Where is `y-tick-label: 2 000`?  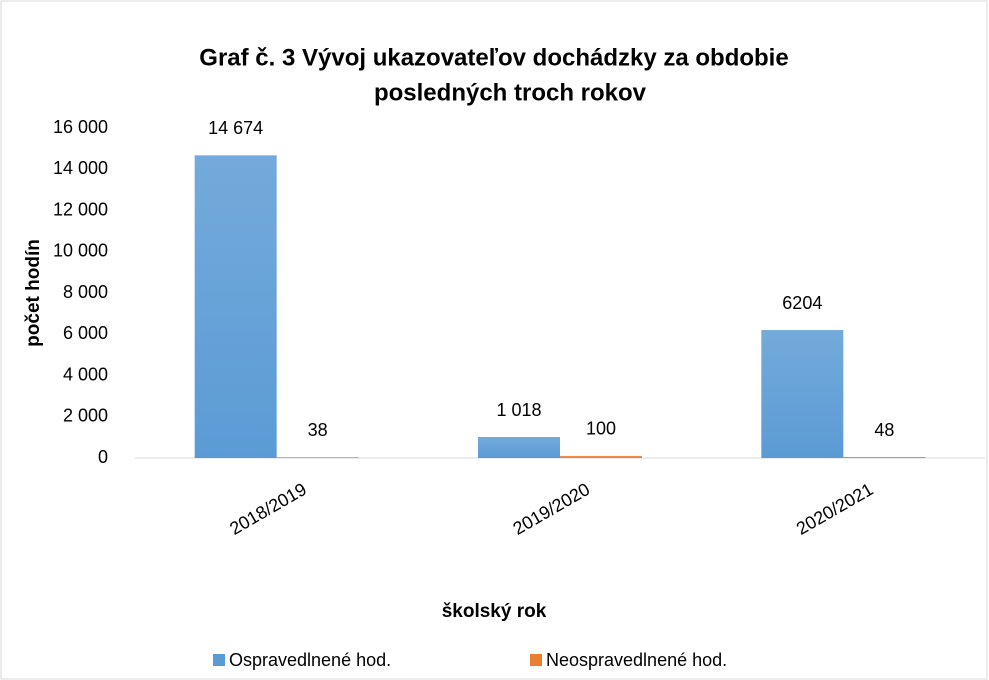 y-tick-label: 2 000 is located at coordinates (85, 416).